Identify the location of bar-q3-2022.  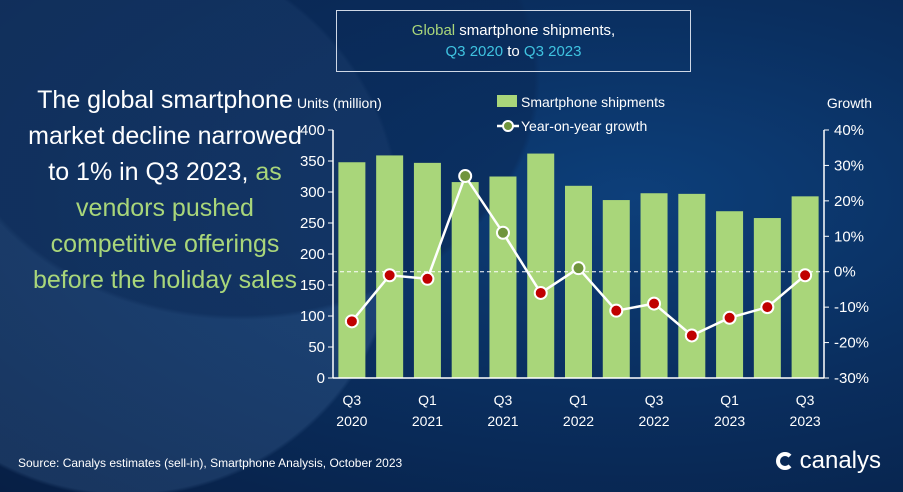
(654, 285).